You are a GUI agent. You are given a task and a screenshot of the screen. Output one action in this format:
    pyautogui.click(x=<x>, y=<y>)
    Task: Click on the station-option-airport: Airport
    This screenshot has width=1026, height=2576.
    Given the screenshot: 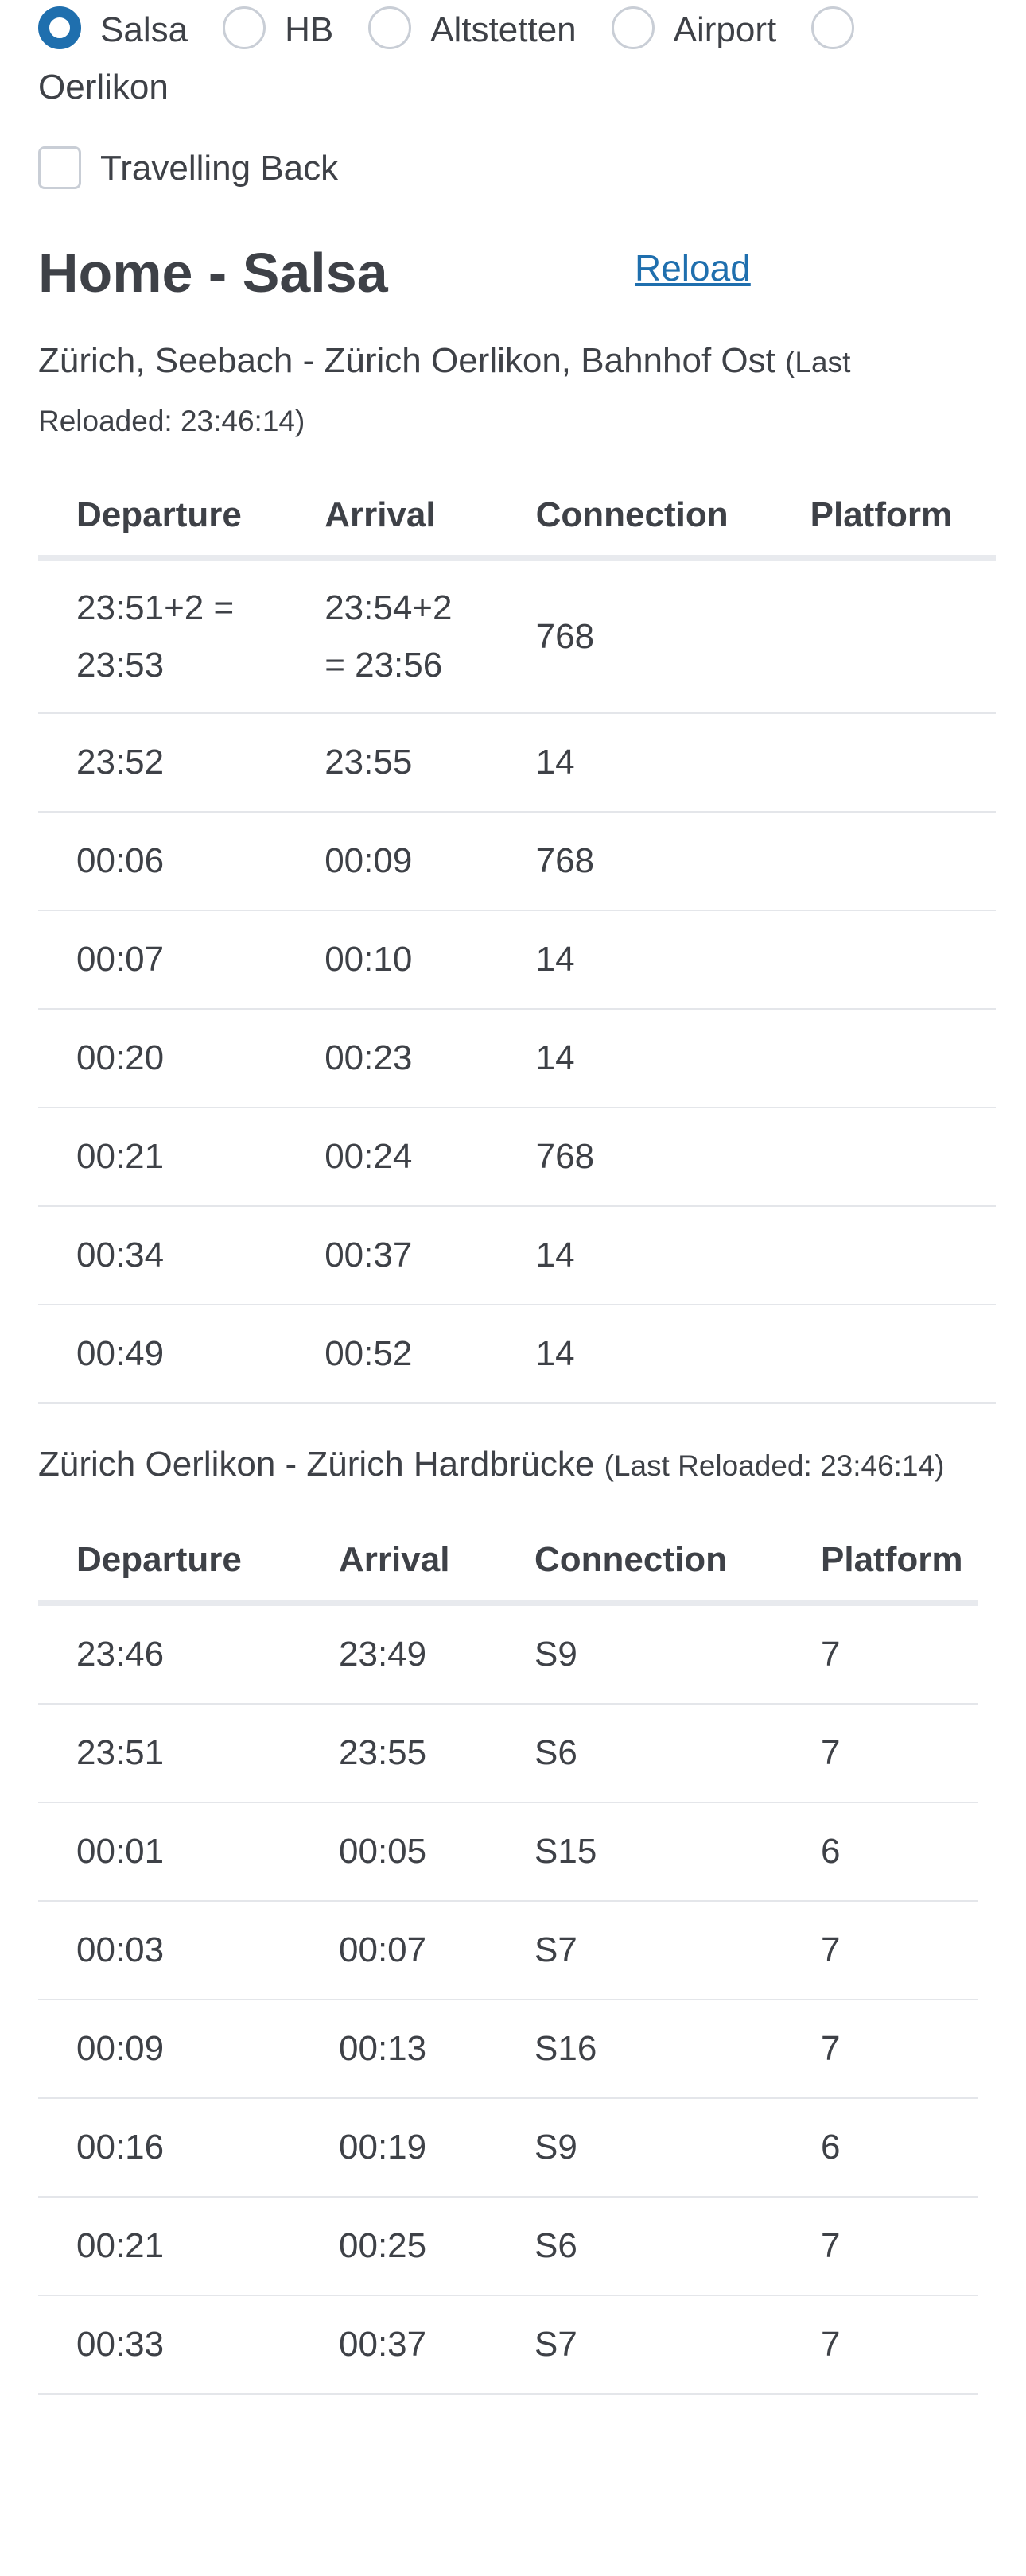 What is the action you would take?
    pyautogui.click(x=694, y=30)
    